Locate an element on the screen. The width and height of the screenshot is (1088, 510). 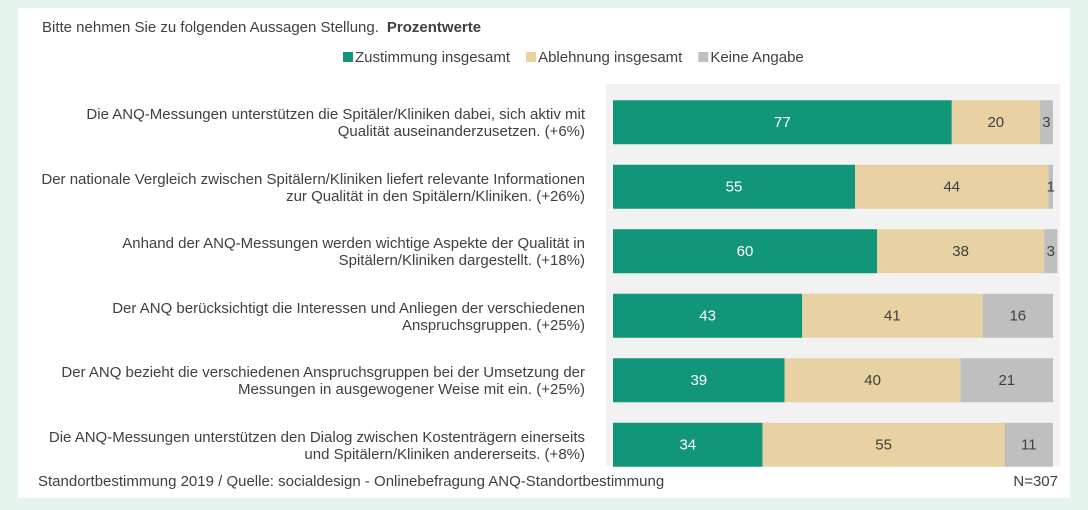
value-label: 20 is located at coordinates (995, 122).